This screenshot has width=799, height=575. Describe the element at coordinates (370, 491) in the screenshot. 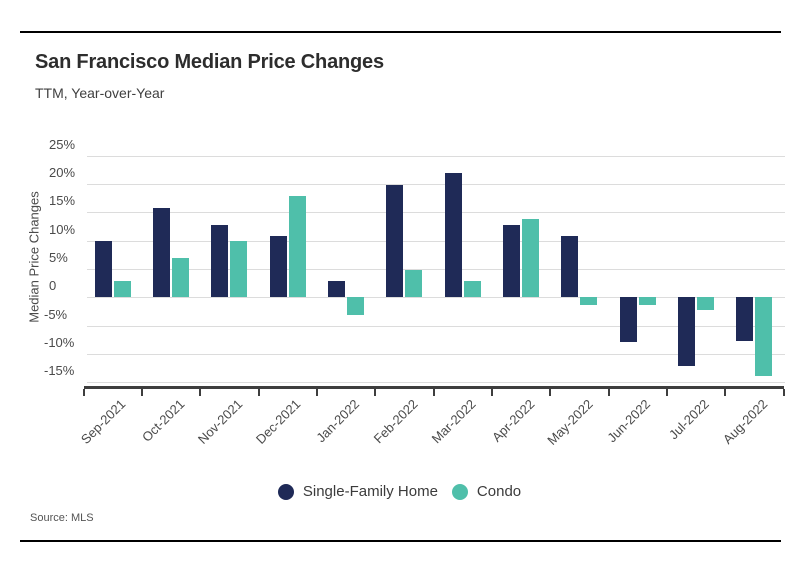

I see `legend-label: Single-Family Home` at that location.